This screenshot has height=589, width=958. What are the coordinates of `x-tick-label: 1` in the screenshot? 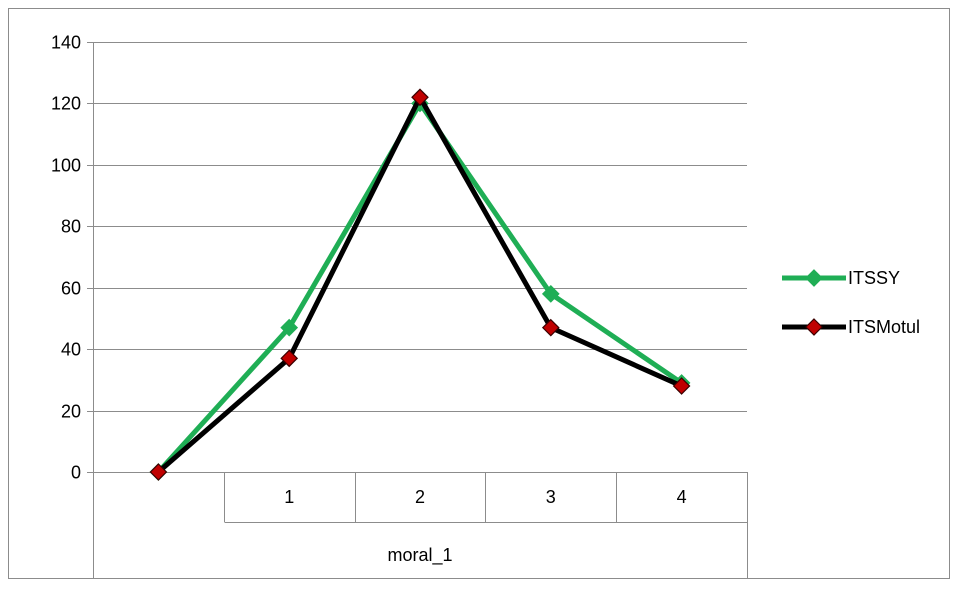 It's located at (289, 497).